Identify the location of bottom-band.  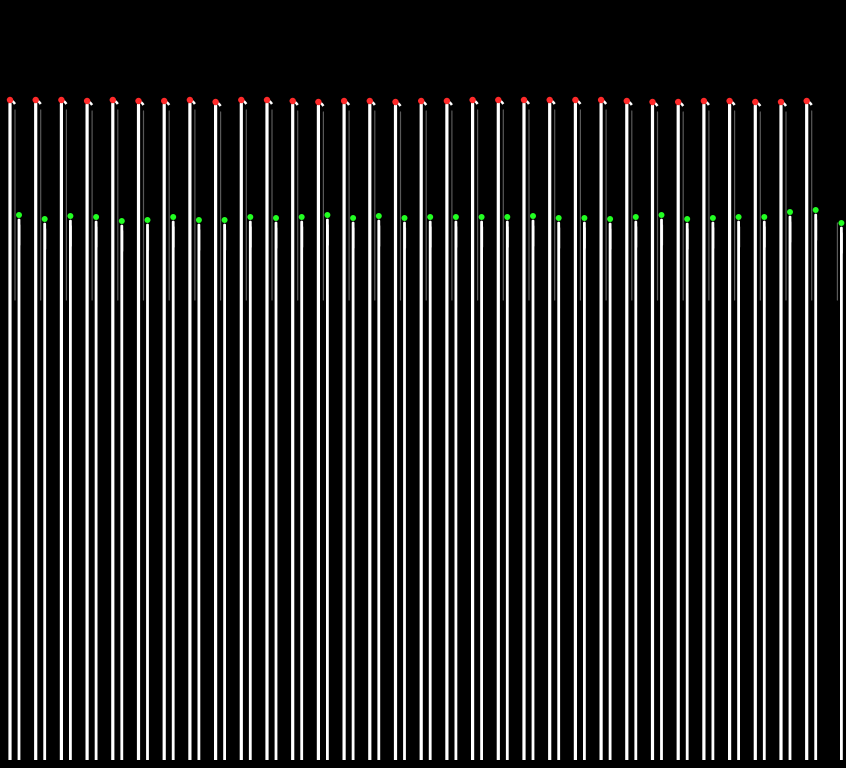
(423, 764).